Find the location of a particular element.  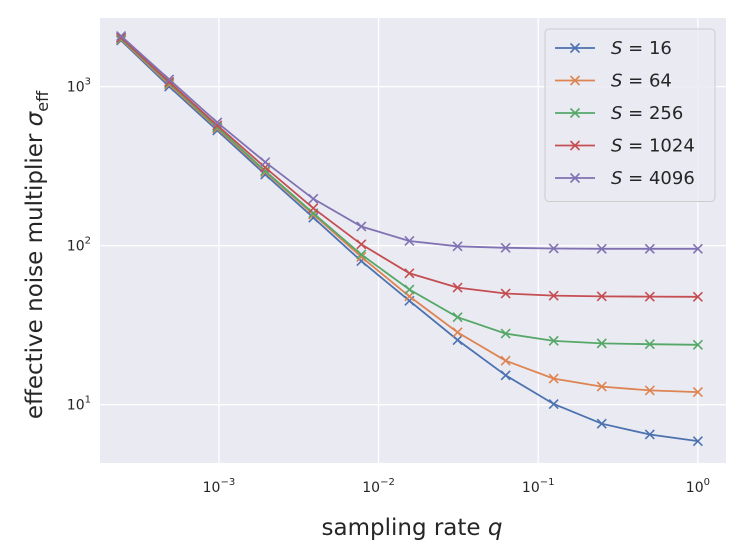

y-tick-label: 10³ is located at coordinates (79, 86).